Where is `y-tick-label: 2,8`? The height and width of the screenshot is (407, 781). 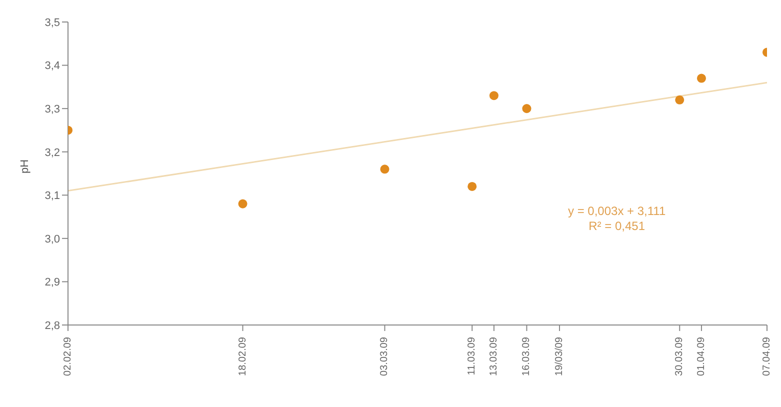 y-tick-label: 2,8 is located at coordinates (52, 326).